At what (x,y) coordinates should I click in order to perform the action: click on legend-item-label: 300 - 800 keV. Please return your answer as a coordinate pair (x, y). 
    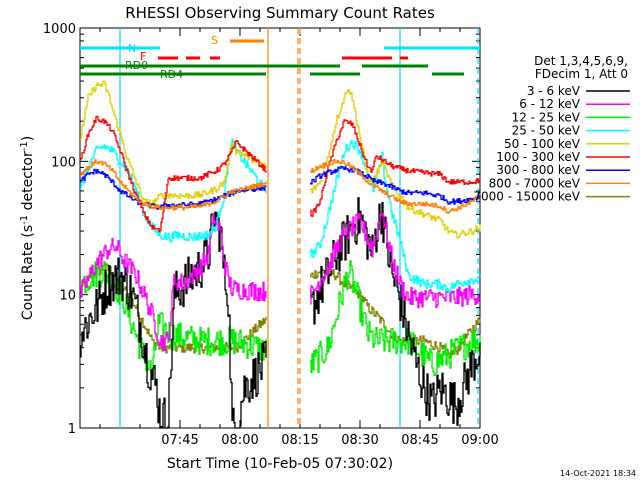
    Looking at the image, I should click on (538, 170).